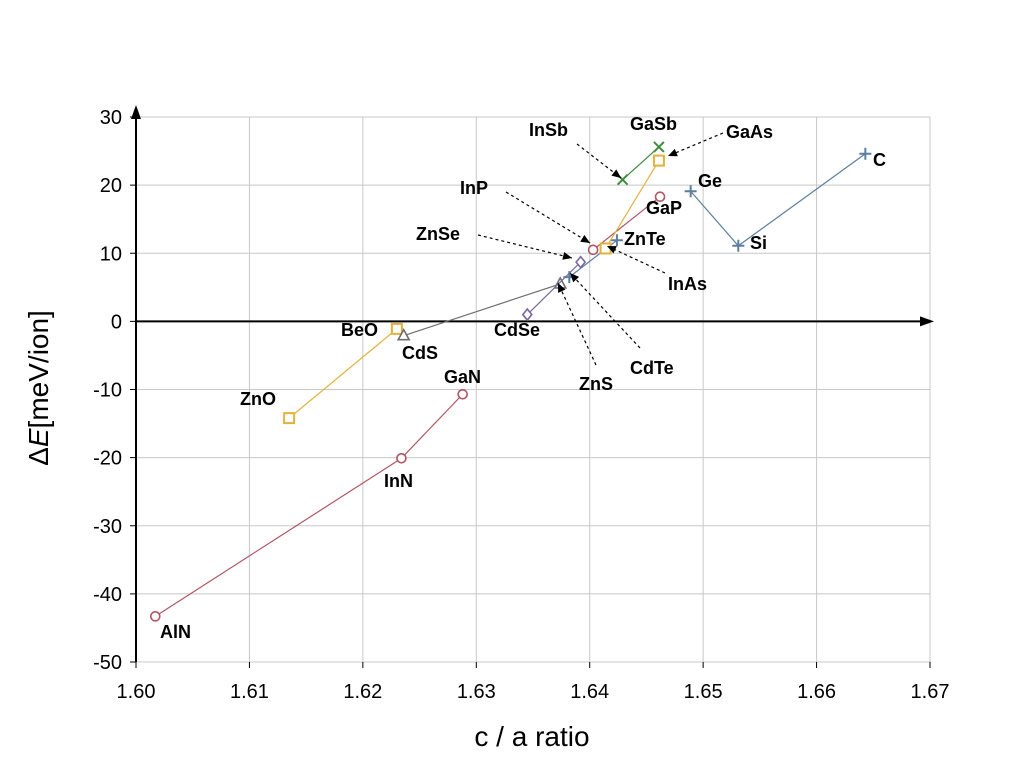 Image resolution: width=1024 pixels, height=768 pixels. Describe the element at coordinates (548, 130) in the screenshot. I see `point-label-insb: InSb` at that location.